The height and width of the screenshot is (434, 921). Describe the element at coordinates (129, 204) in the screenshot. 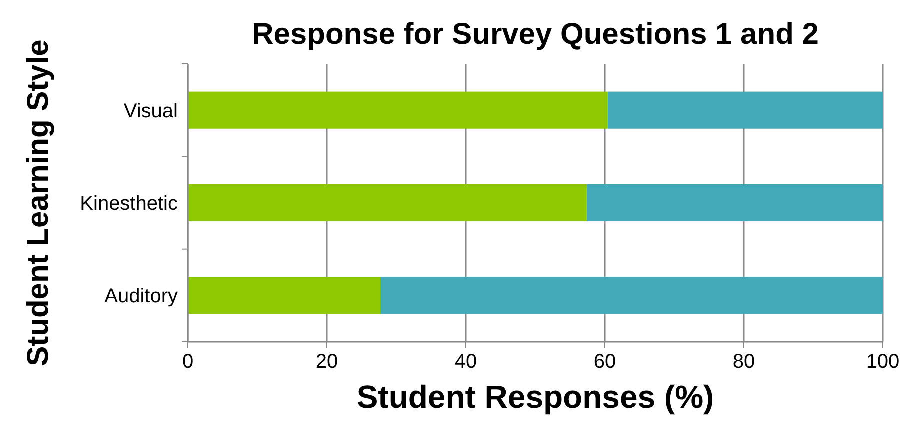

I see `y-tick-label: Kinesthetic` at that location.